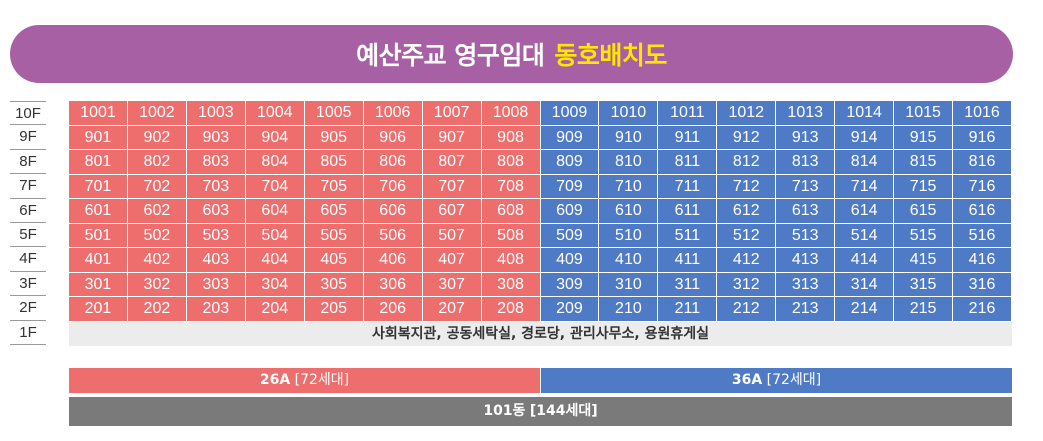 This screenshot has width=1043, height=441. Describe the element at coordinates (865, 284) in the screenshot. I see `unit-cell: 314` at that location.